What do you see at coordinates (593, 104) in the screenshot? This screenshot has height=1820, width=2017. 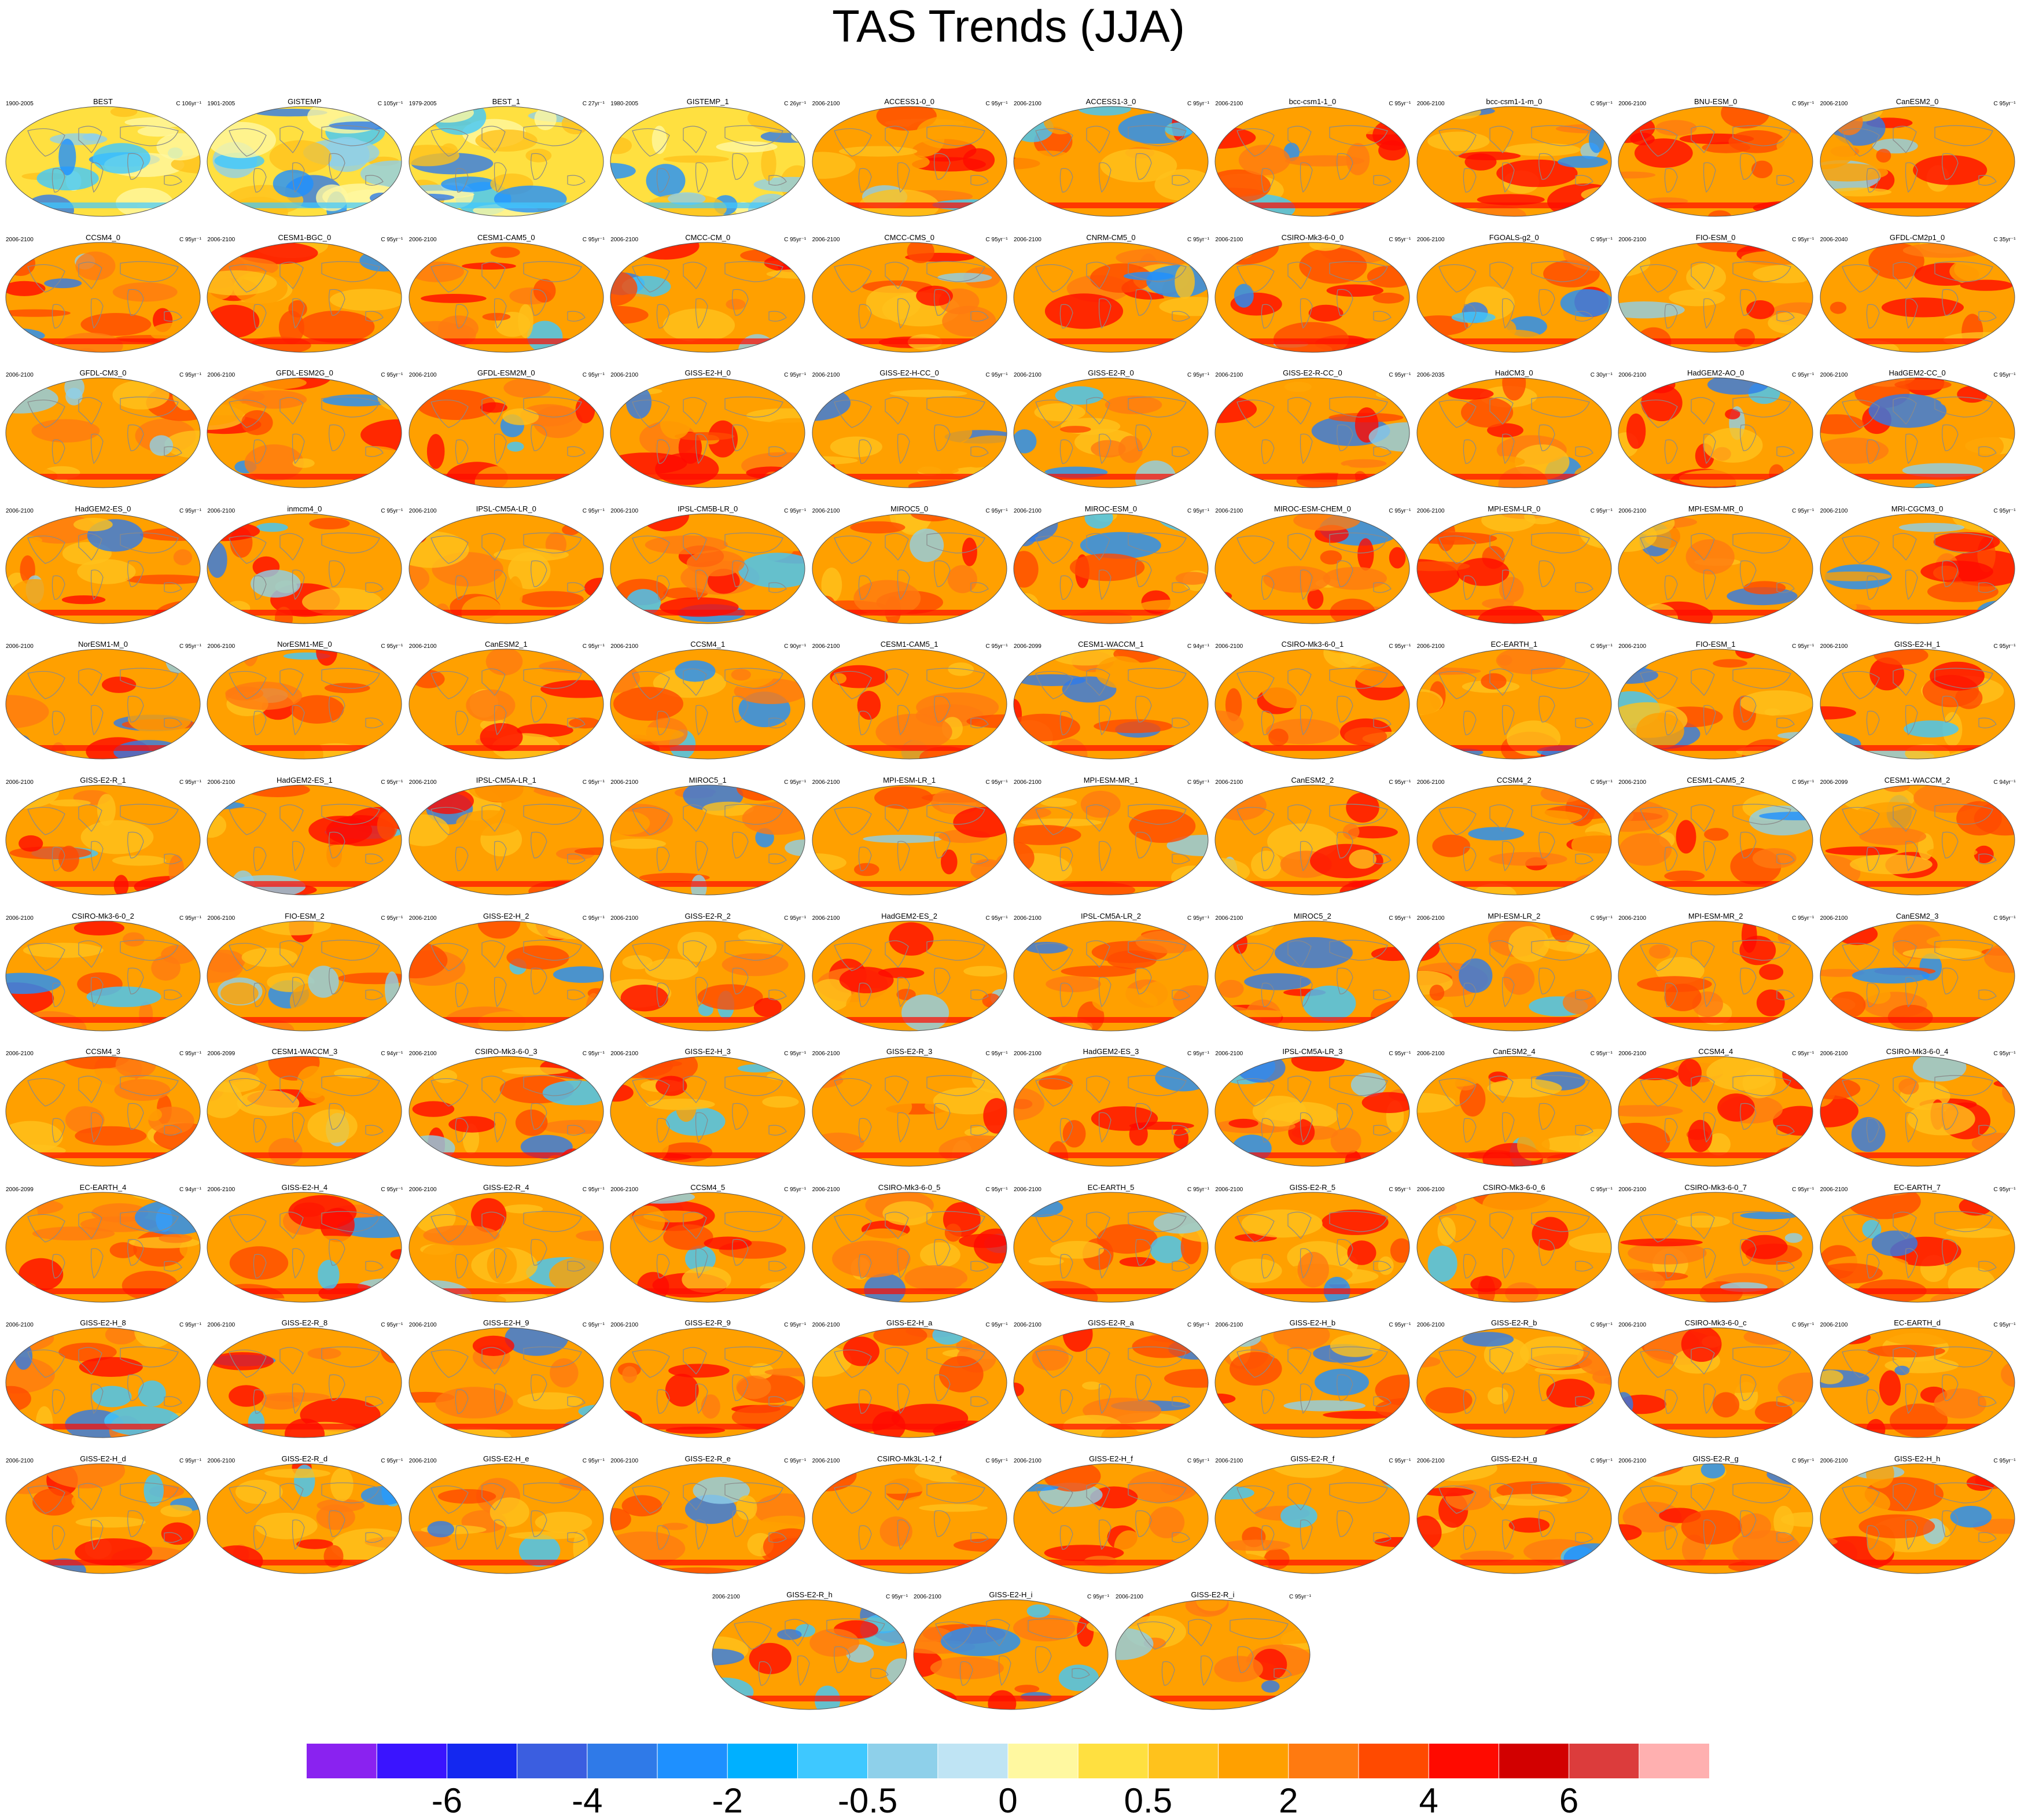 I see `panel-units: C 27yr⁻¹` at bounding box center [593, 104].